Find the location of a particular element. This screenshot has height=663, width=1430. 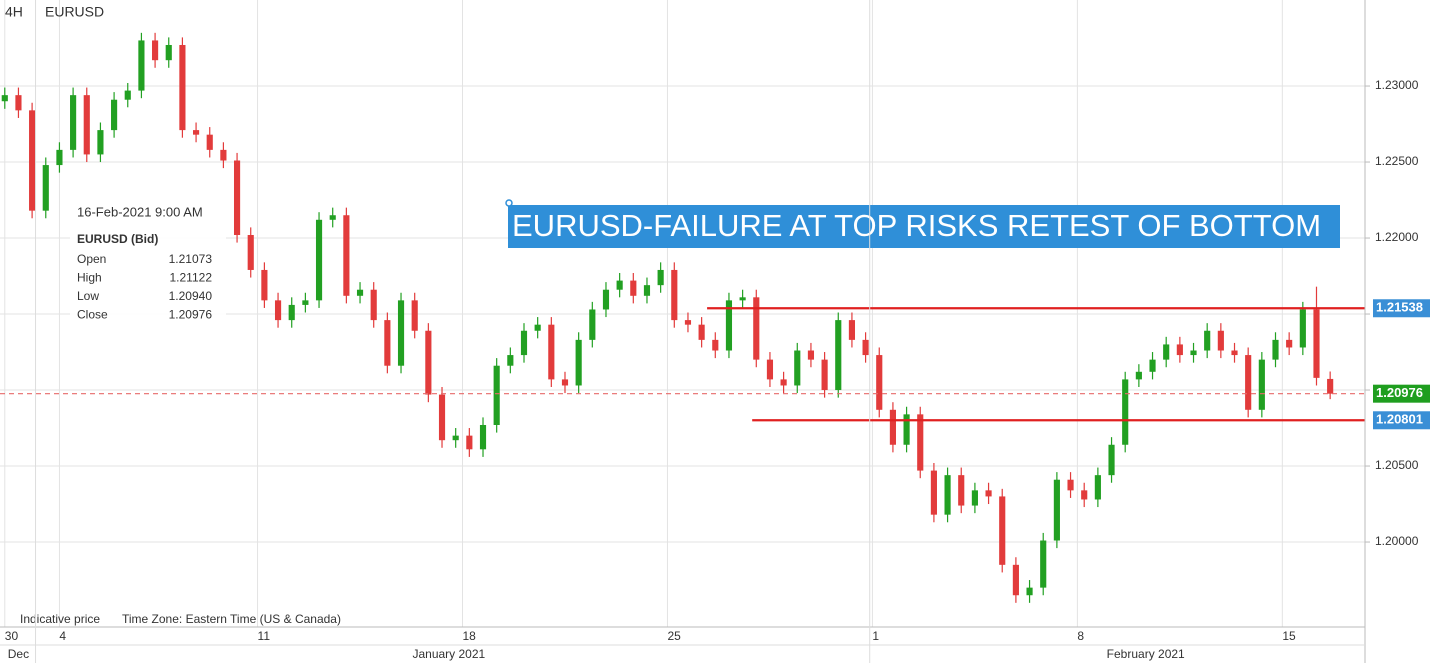

tooltip-symbol: EURUSD (Bid) is located at coordinates (117, 239).